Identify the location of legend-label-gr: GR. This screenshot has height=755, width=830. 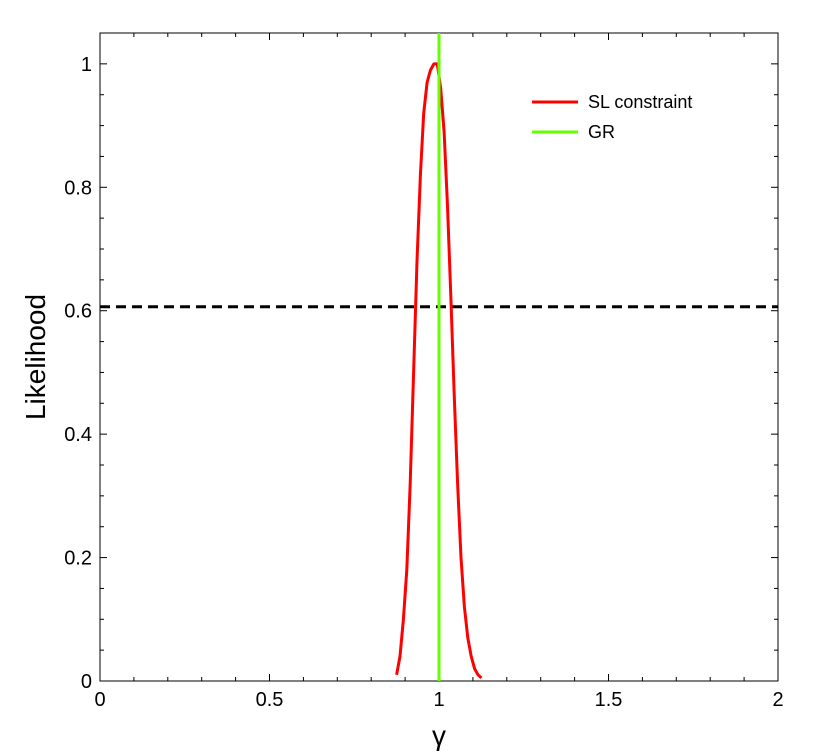
(601, 132).